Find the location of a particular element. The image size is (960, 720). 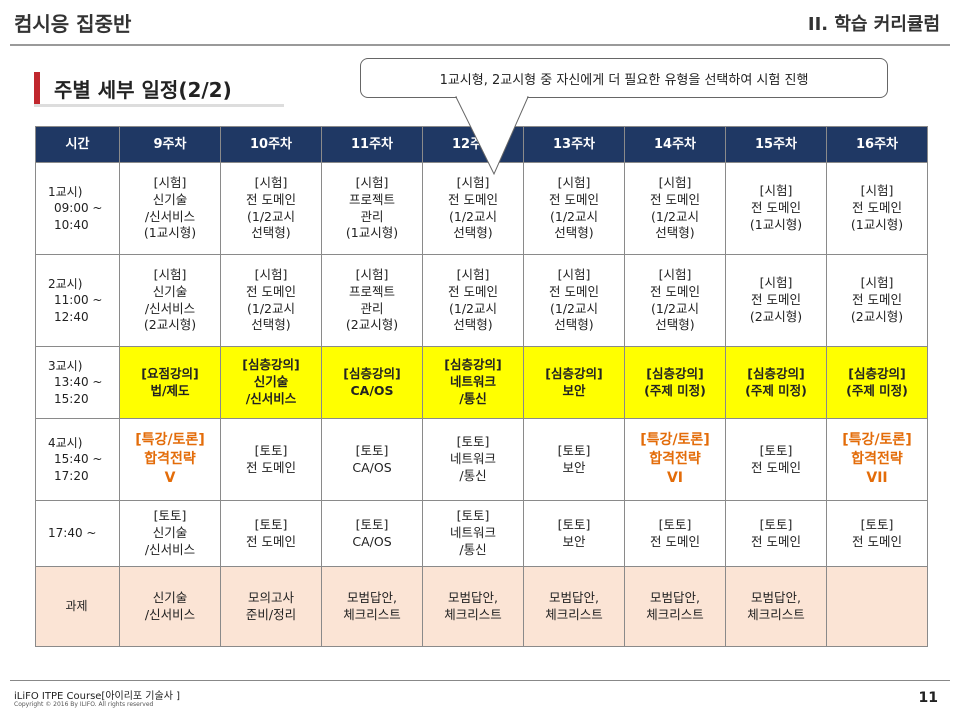

schedule-cell-line: VII is located at coordinates (877, 477).